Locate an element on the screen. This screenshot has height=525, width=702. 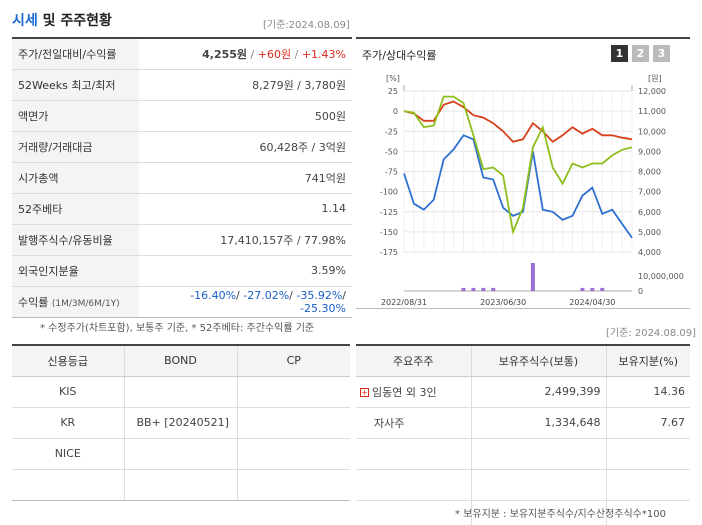
volume-tick-label: 0 is located at coordinates (640, 291).